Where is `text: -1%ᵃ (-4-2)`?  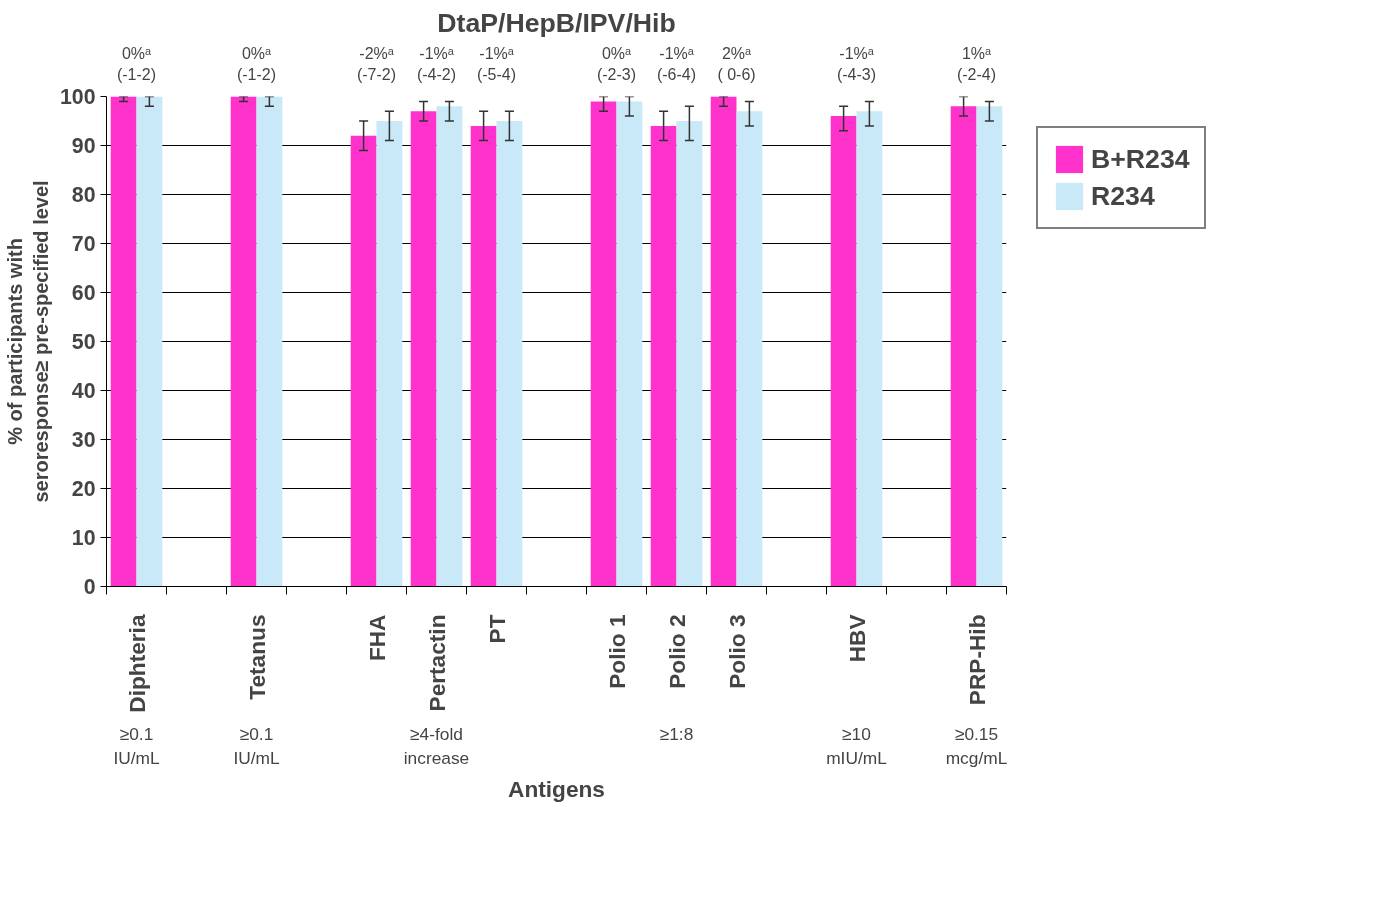 text: -1%ᵃ (-4-2) is located at coordinates (436, 64).